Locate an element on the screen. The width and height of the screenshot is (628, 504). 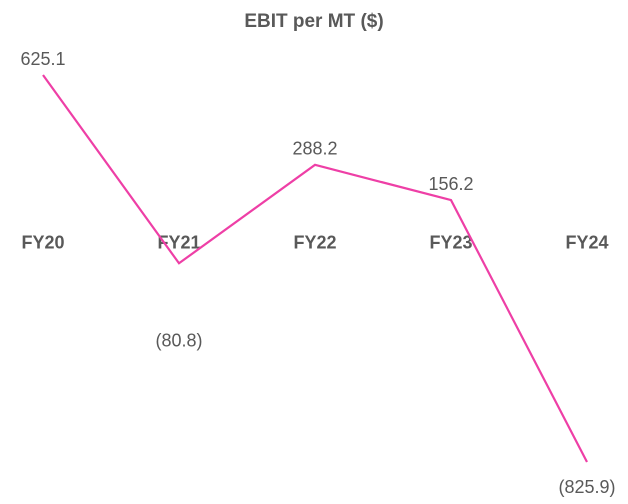
x-tick-label: FY22 is located at coordinates (314, 242).